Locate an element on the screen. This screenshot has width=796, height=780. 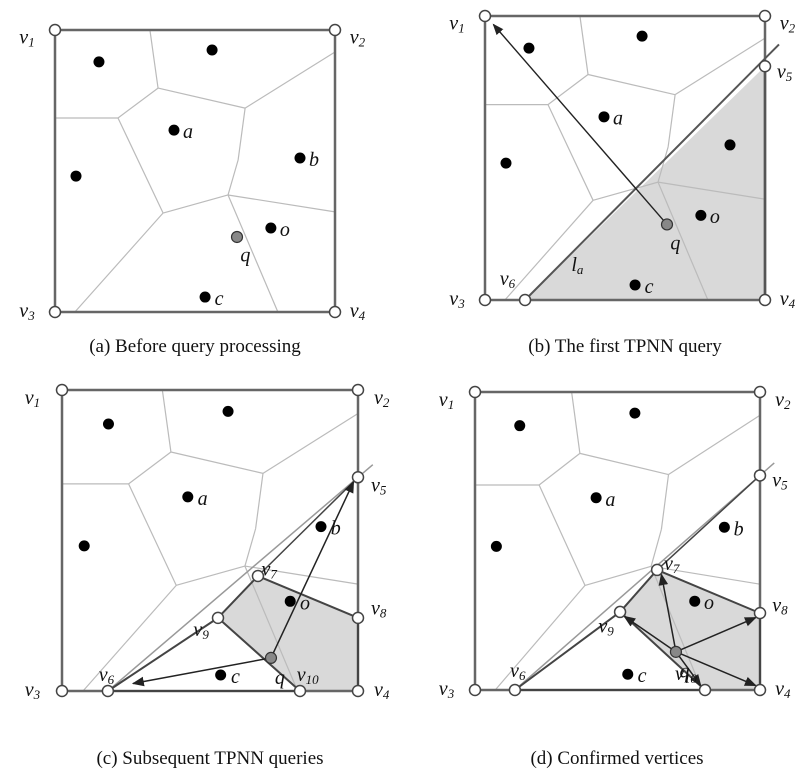
label-subscript: 10 is located at coordinates (691, 678).